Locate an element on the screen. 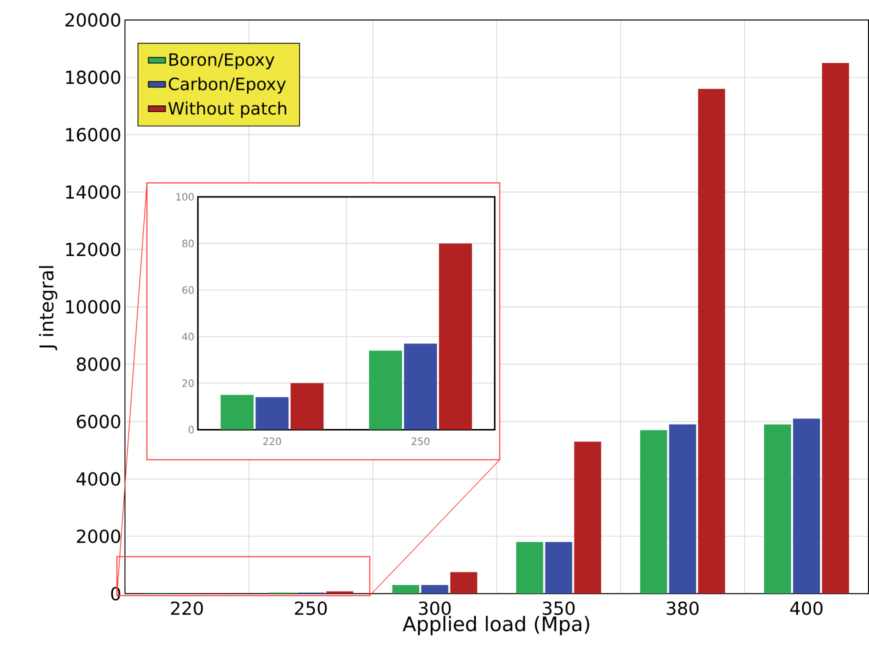 This screenshot has height=668, width=869. y-tick-label: 20000 is located at coordinates (92, 20).